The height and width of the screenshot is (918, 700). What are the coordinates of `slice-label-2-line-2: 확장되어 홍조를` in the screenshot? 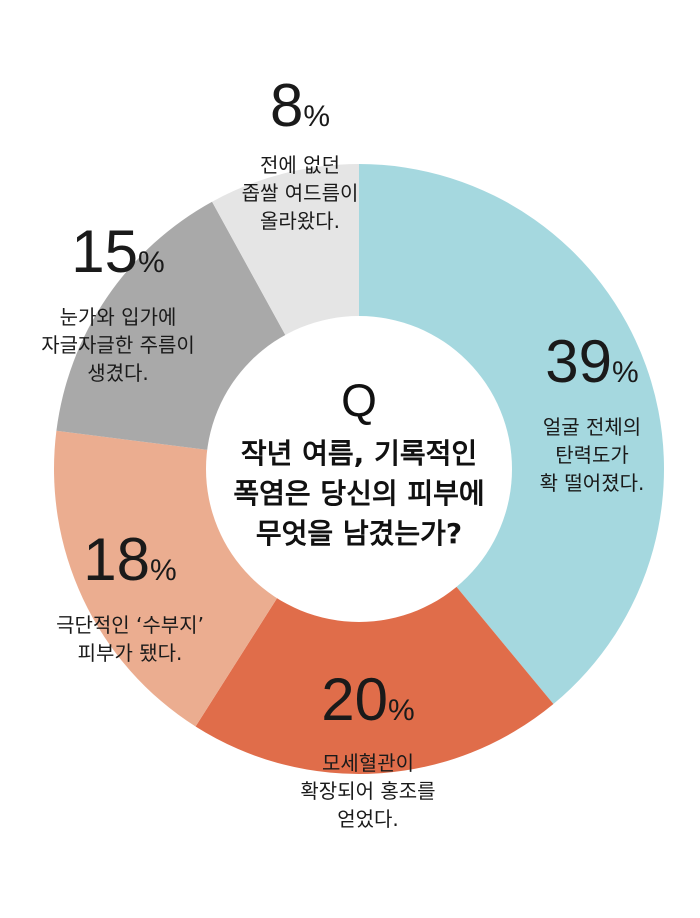 It's located at (367, 791).